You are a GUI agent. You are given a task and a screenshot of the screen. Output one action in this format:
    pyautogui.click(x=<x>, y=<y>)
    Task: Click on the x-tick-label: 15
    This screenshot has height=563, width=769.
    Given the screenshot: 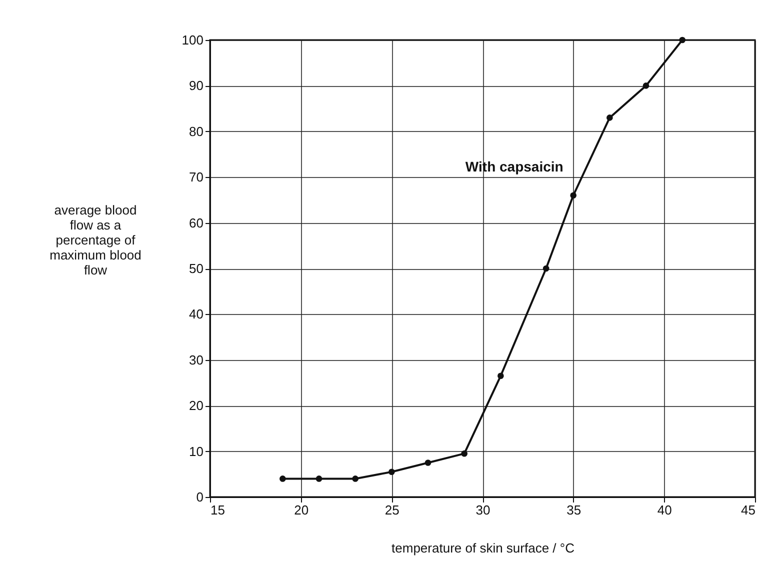 What is the action you would take?
    pyautogui.click(x=217, y=510)
    